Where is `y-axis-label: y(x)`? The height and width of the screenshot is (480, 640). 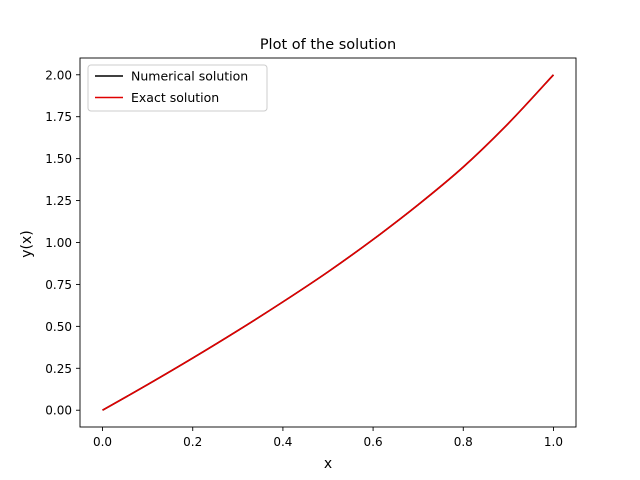
y-axis-label: y(x) is located at coordinates (27, 244).